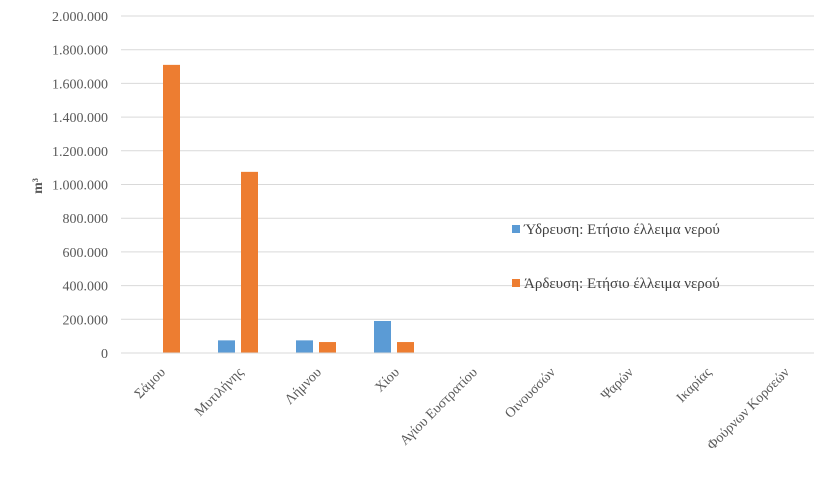 This screenshot has height=490, width=814. Describe the element at coordinates (86, 253) in the screenshot. I see `y-tick-label: 600.000` at that location.